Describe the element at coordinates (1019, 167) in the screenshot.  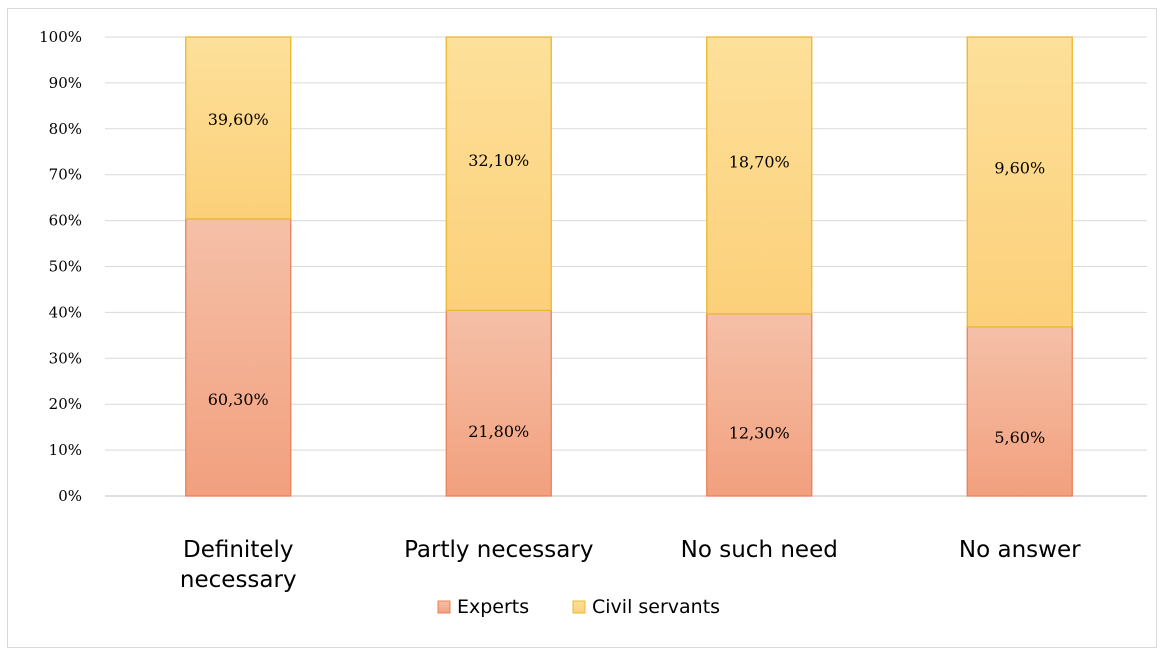
I see `data-label: 9,60%` at that location.